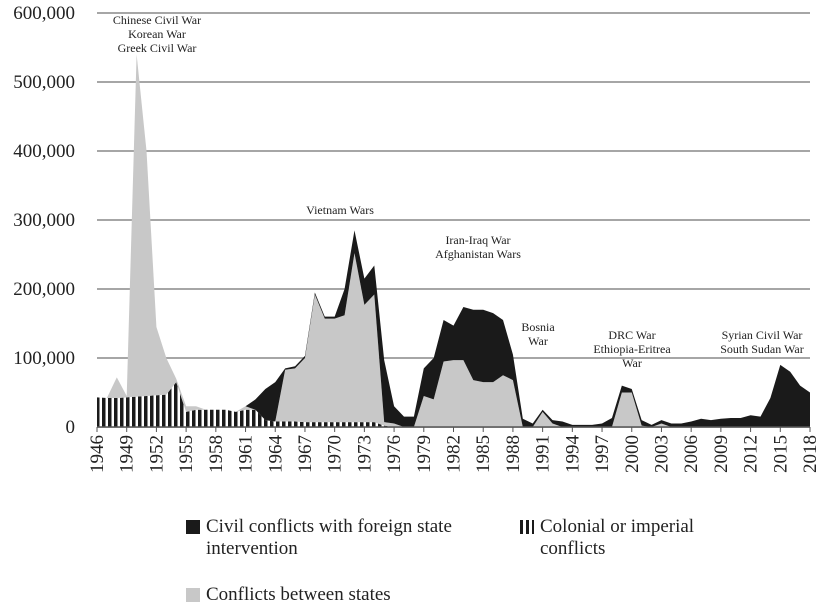 Image resolution: width=824 pixels, height=607 pixels. Describe the element at coordinates (157, 34) in the screenshot. I see `annotation: Korean War` at that location.